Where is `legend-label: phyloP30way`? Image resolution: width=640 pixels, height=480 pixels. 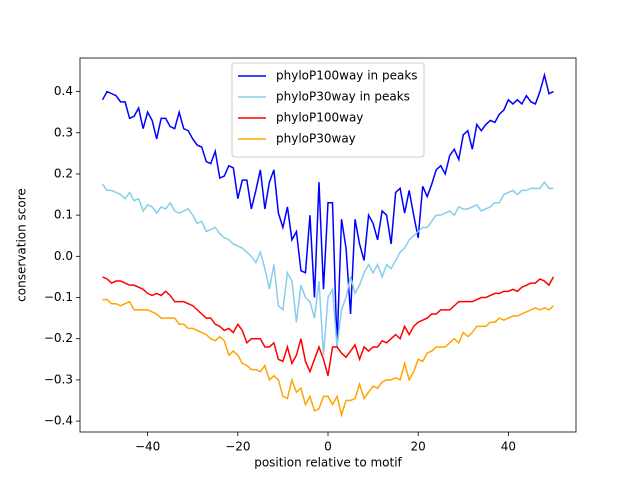
legend-label: phyloP30way is located at coordinates (316, 139).